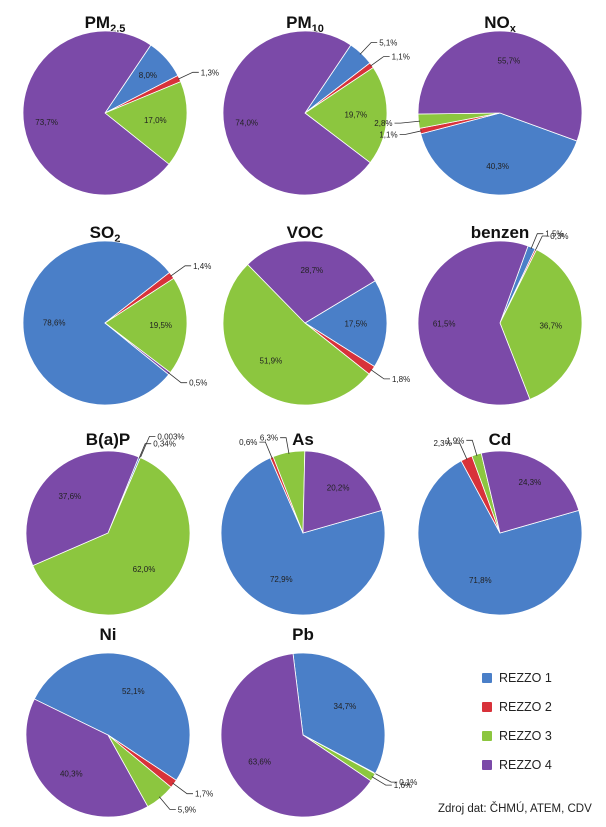 This screenshot has height=827, width=606. Describe the element at coordinates (500, 24) in the screenshot. I see `pie-title-2: NOx` at that location.